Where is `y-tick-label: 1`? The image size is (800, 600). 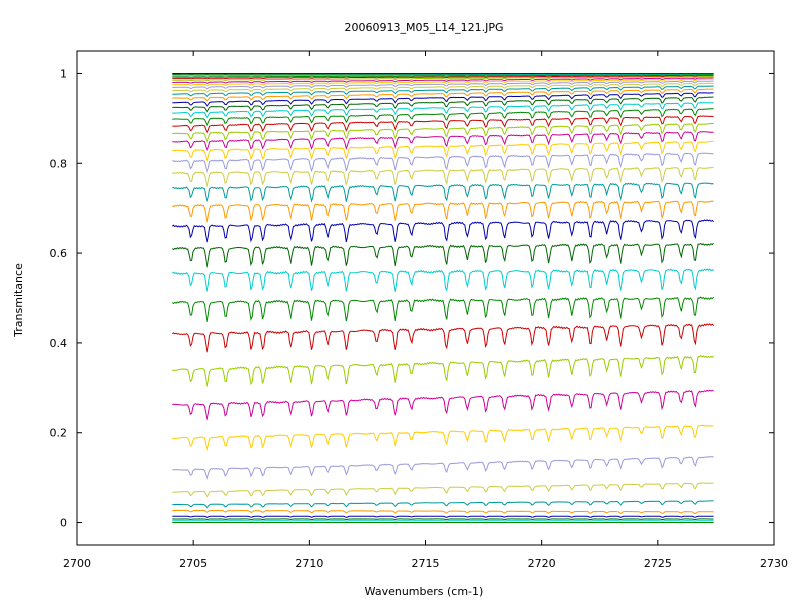 y-tick-label: 1 is located at coordinates (63, 73).